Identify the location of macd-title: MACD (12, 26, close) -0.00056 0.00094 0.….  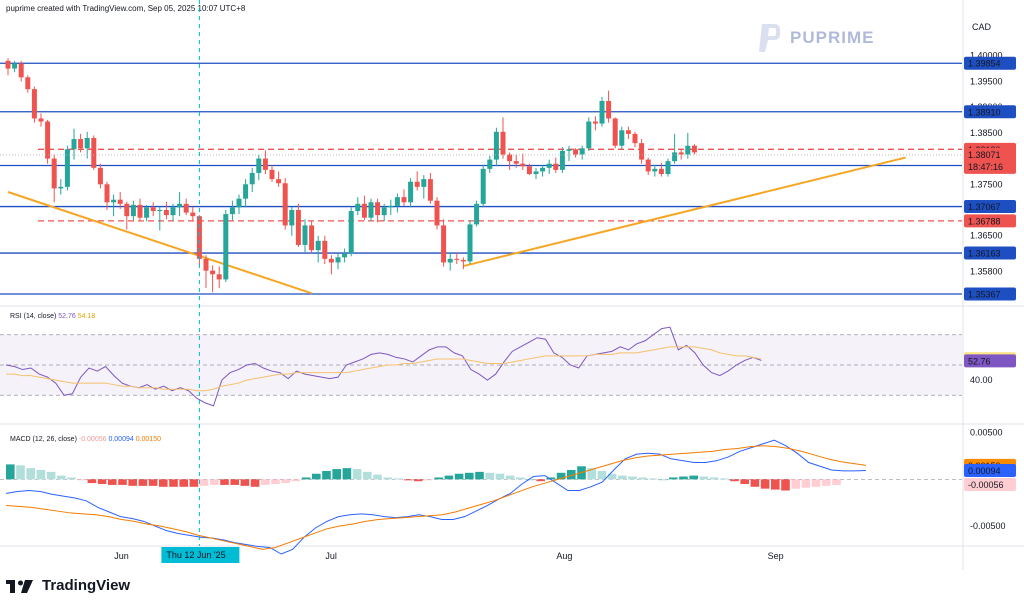
(85, 439).